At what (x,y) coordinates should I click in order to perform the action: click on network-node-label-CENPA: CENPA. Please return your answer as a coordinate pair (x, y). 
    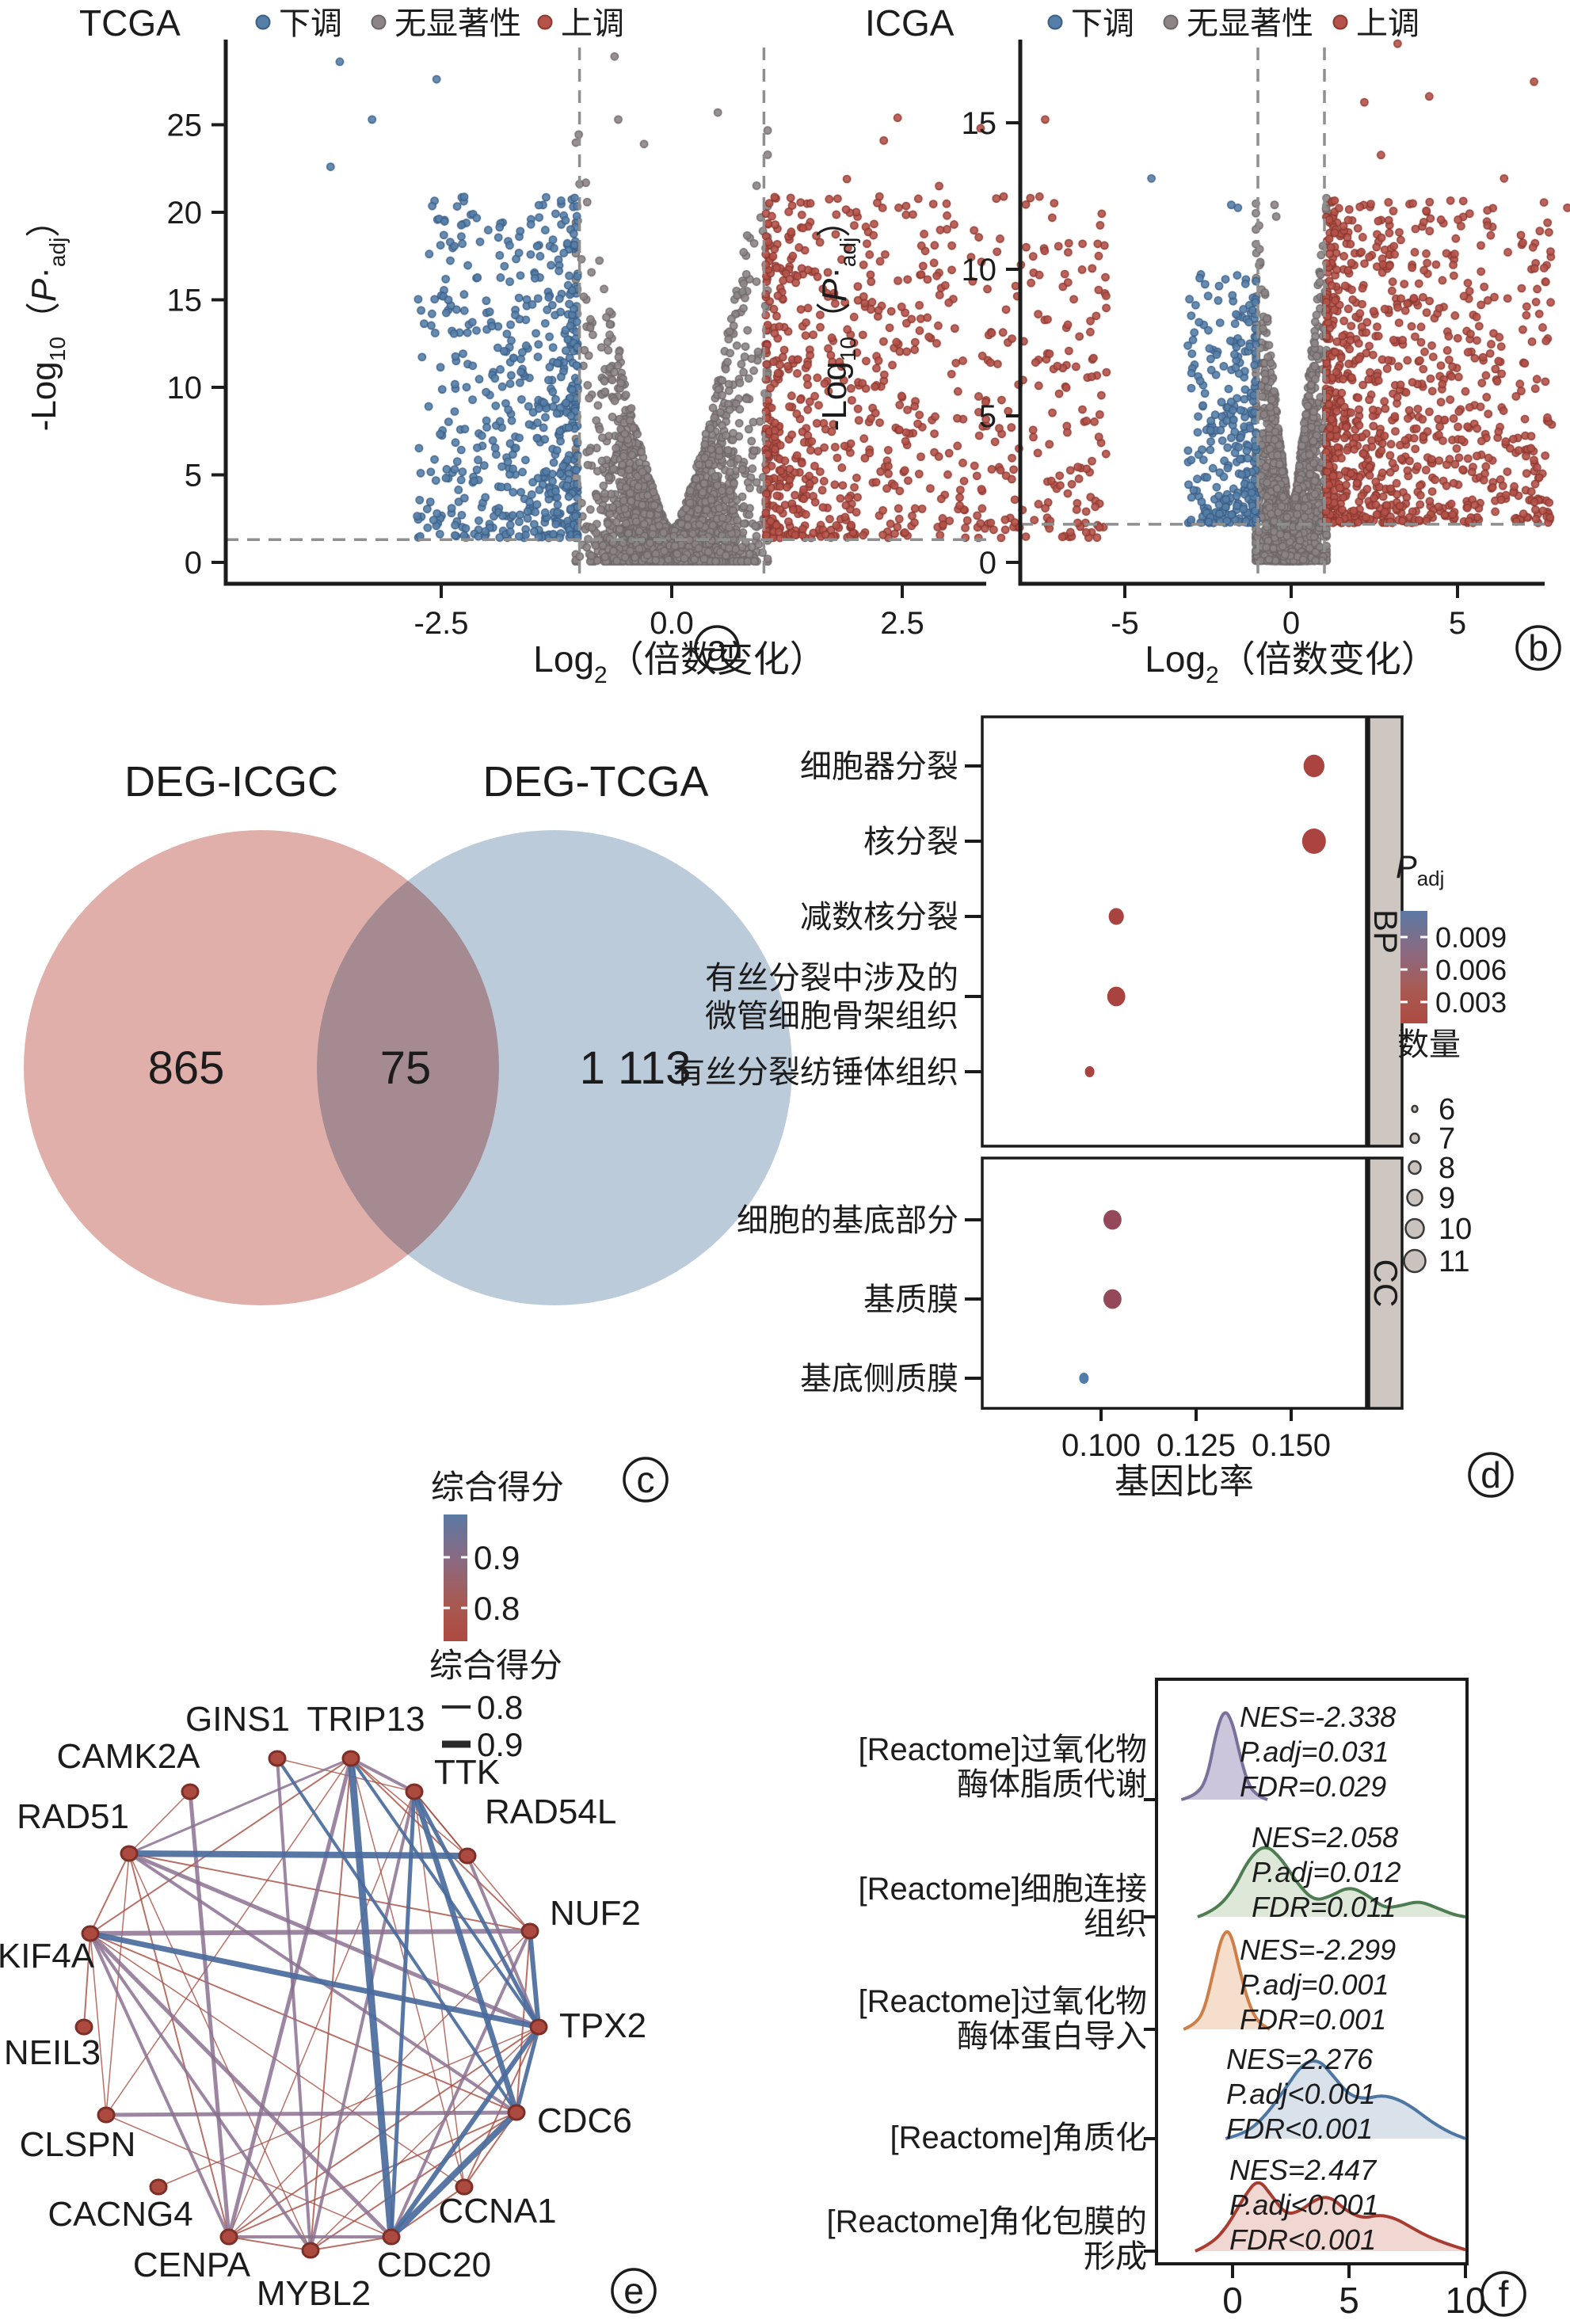
    Looking at the image, I should click on (192, 2265).